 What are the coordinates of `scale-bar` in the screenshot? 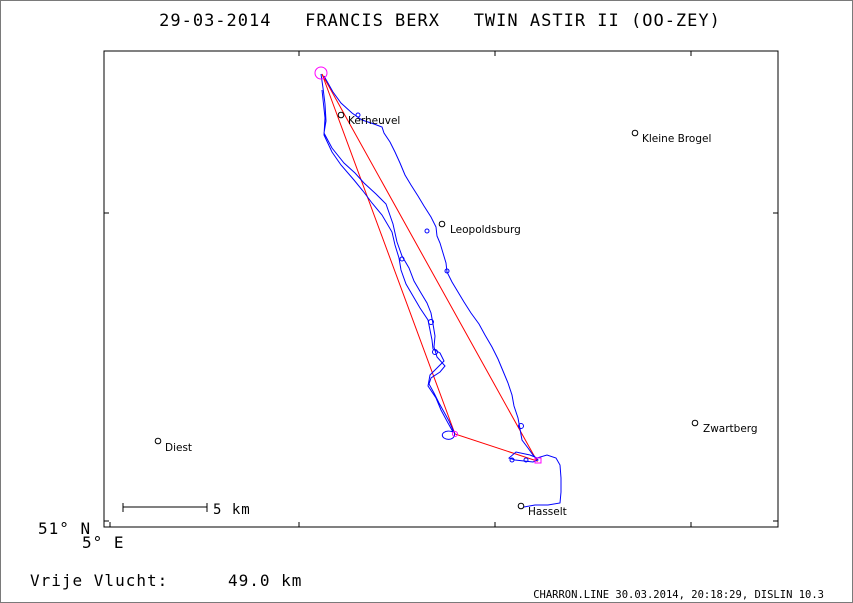 It's located at (165, 507).